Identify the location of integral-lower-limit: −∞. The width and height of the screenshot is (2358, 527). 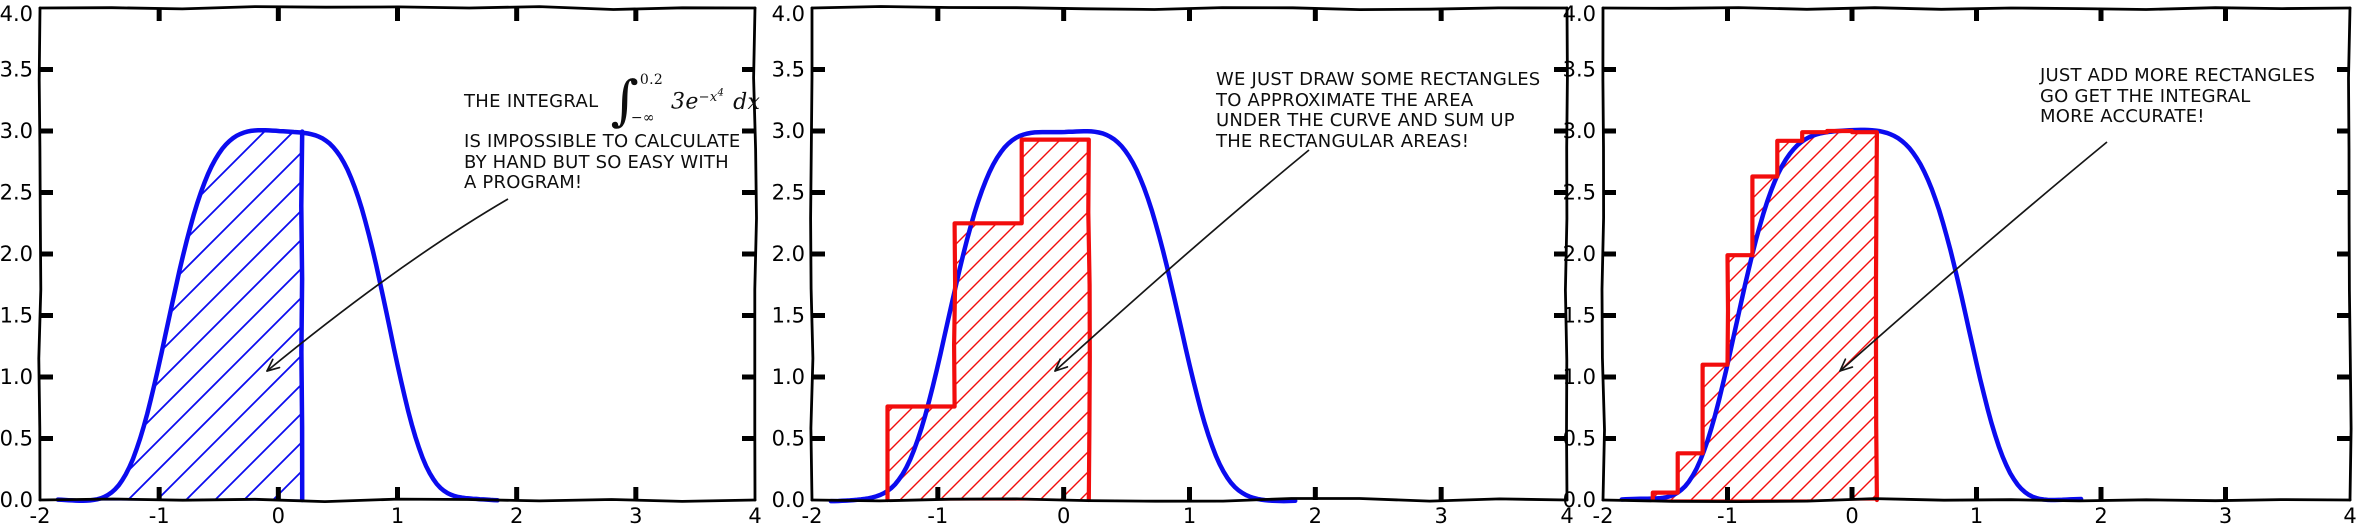
(642, 118).